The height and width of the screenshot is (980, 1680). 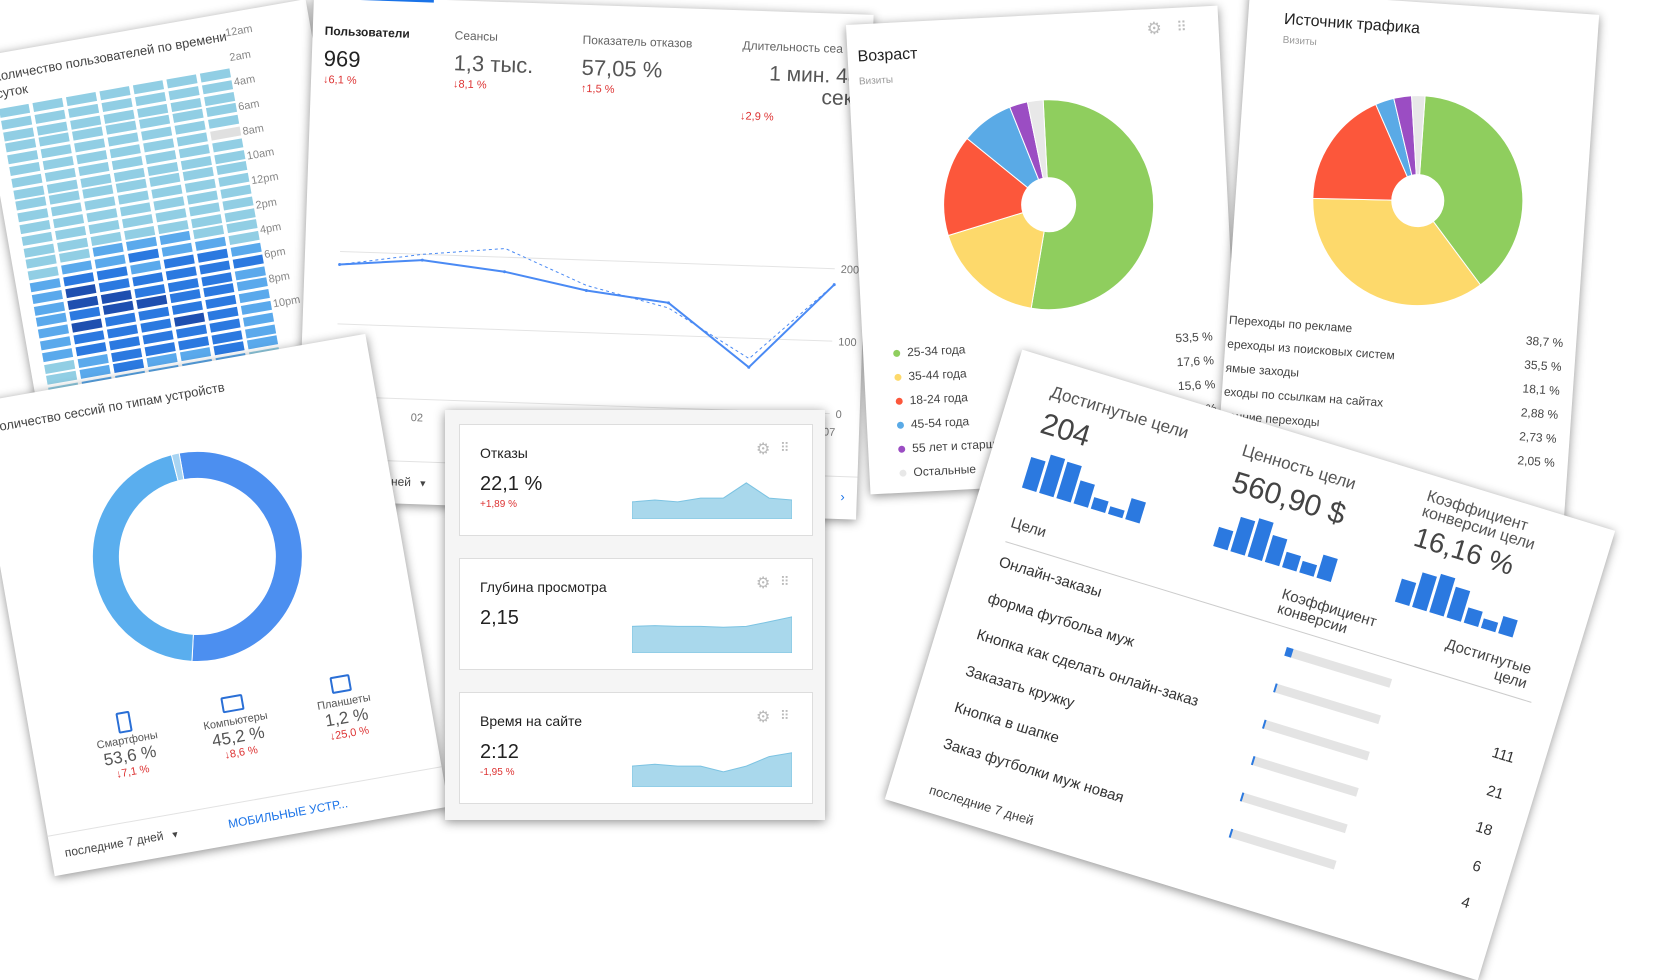 What do you see at coordinates (1539, 413) in the screenshot?
I see `legend-value: 2,88 %` at bounding box center [1539, 413].